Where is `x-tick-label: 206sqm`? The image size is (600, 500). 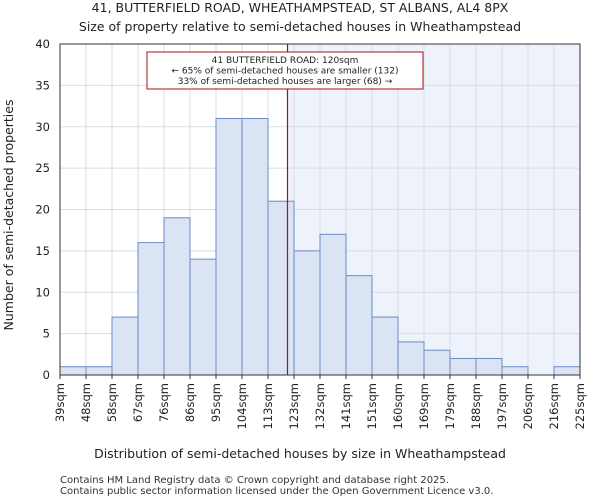 x-tick-label: 206sqm is located at coordinates (528, 406).